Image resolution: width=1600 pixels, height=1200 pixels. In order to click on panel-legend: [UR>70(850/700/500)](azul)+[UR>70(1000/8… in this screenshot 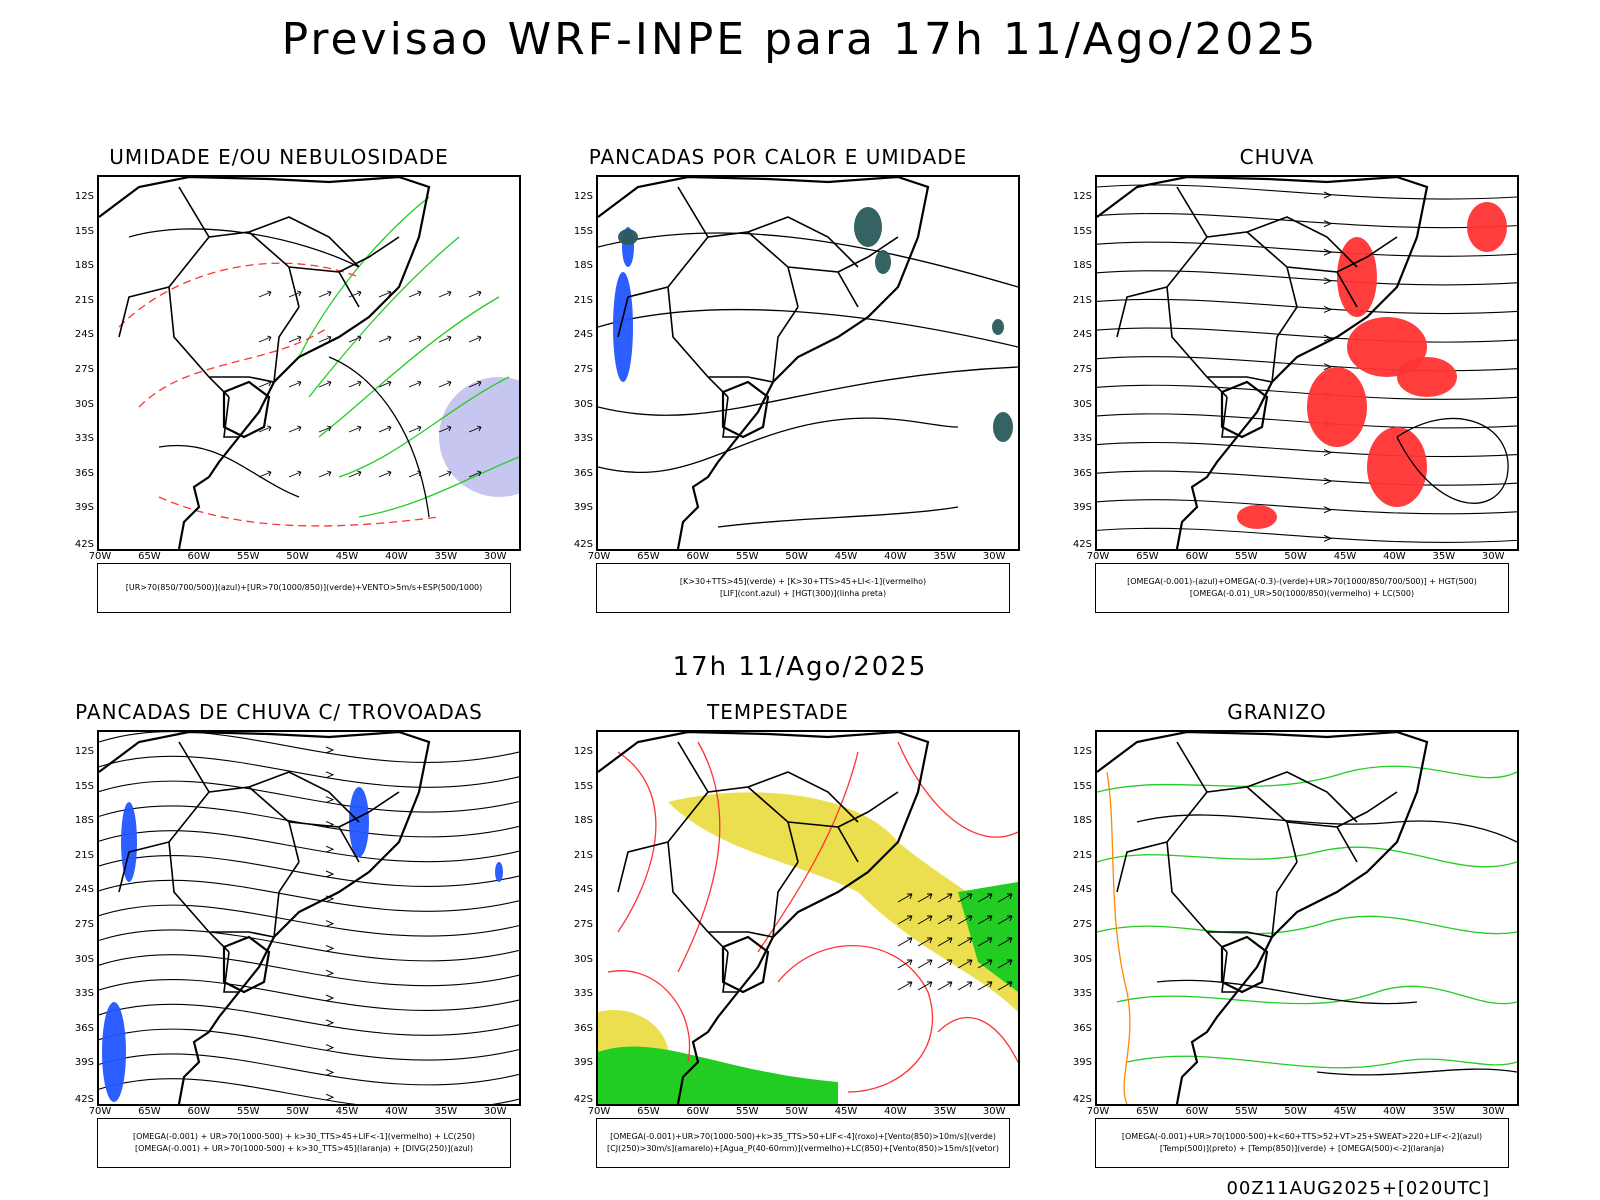, I will do `click(304, 588)`.